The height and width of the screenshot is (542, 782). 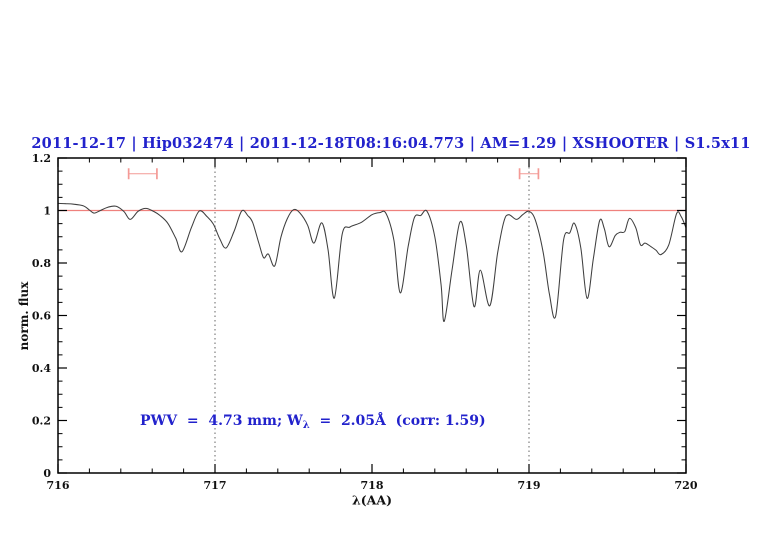 I want to click on pwv-annotation: PWV = 4.73 mm; Wλ = 2.05Å (corr: 1.59), so click(x=313, y=422).